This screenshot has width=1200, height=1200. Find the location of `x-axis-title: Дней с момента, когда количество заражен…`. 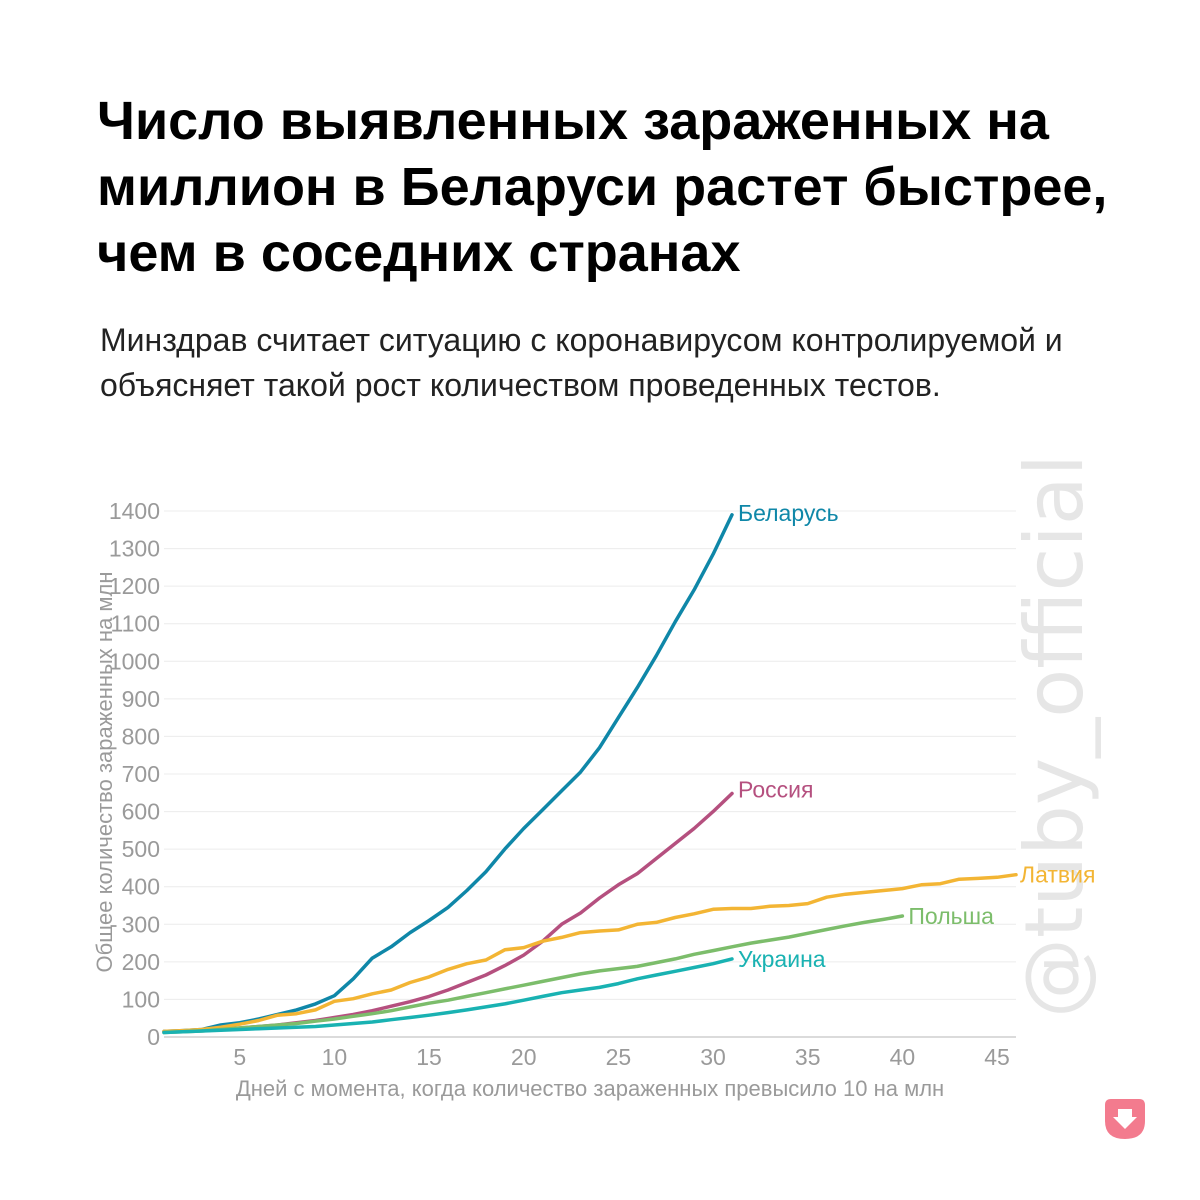

x-axis-title: Дней с момента, когда количество заражен… is located at coordinates (590, 1088).